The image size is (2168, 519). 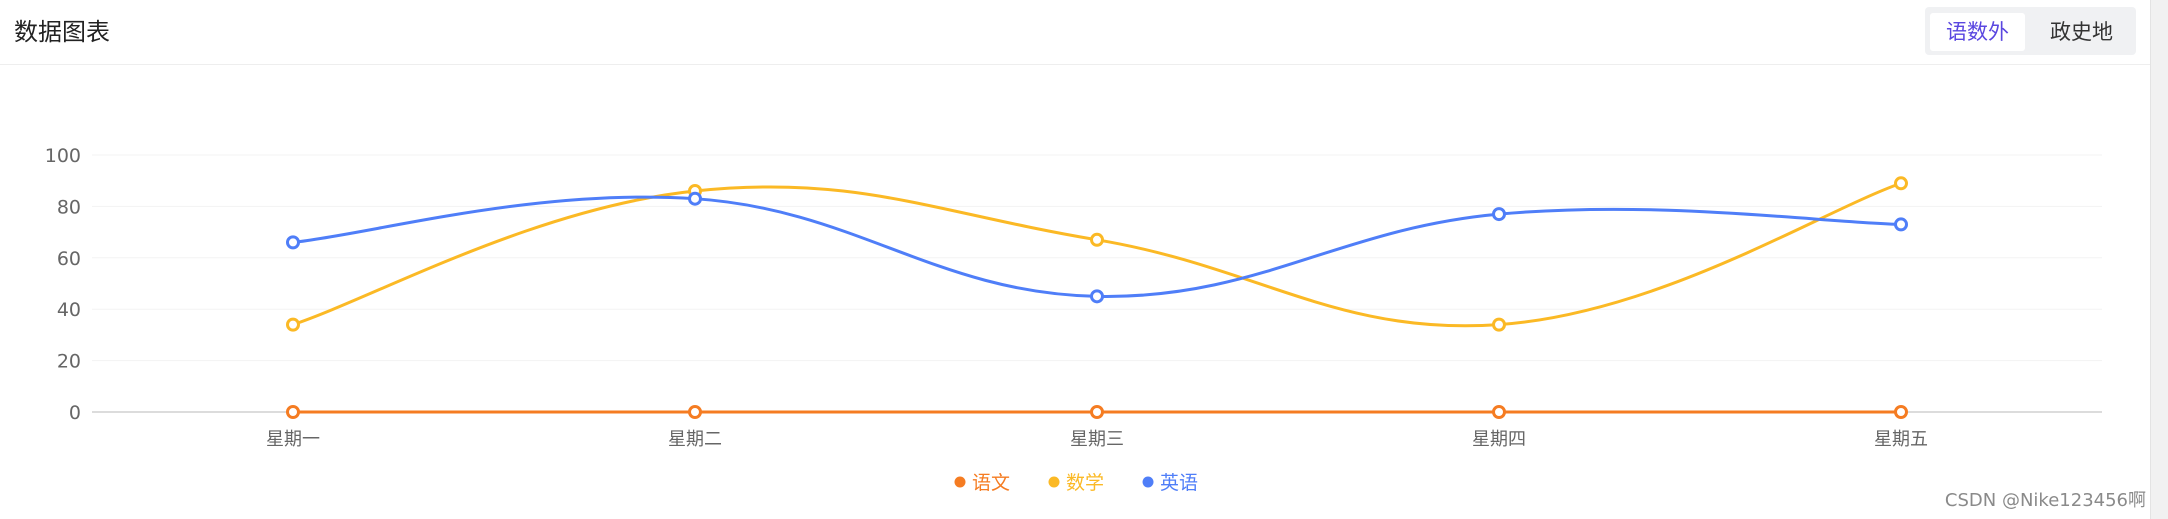 I want to click on y-tick-label: 60, so click(x=69, y=259).